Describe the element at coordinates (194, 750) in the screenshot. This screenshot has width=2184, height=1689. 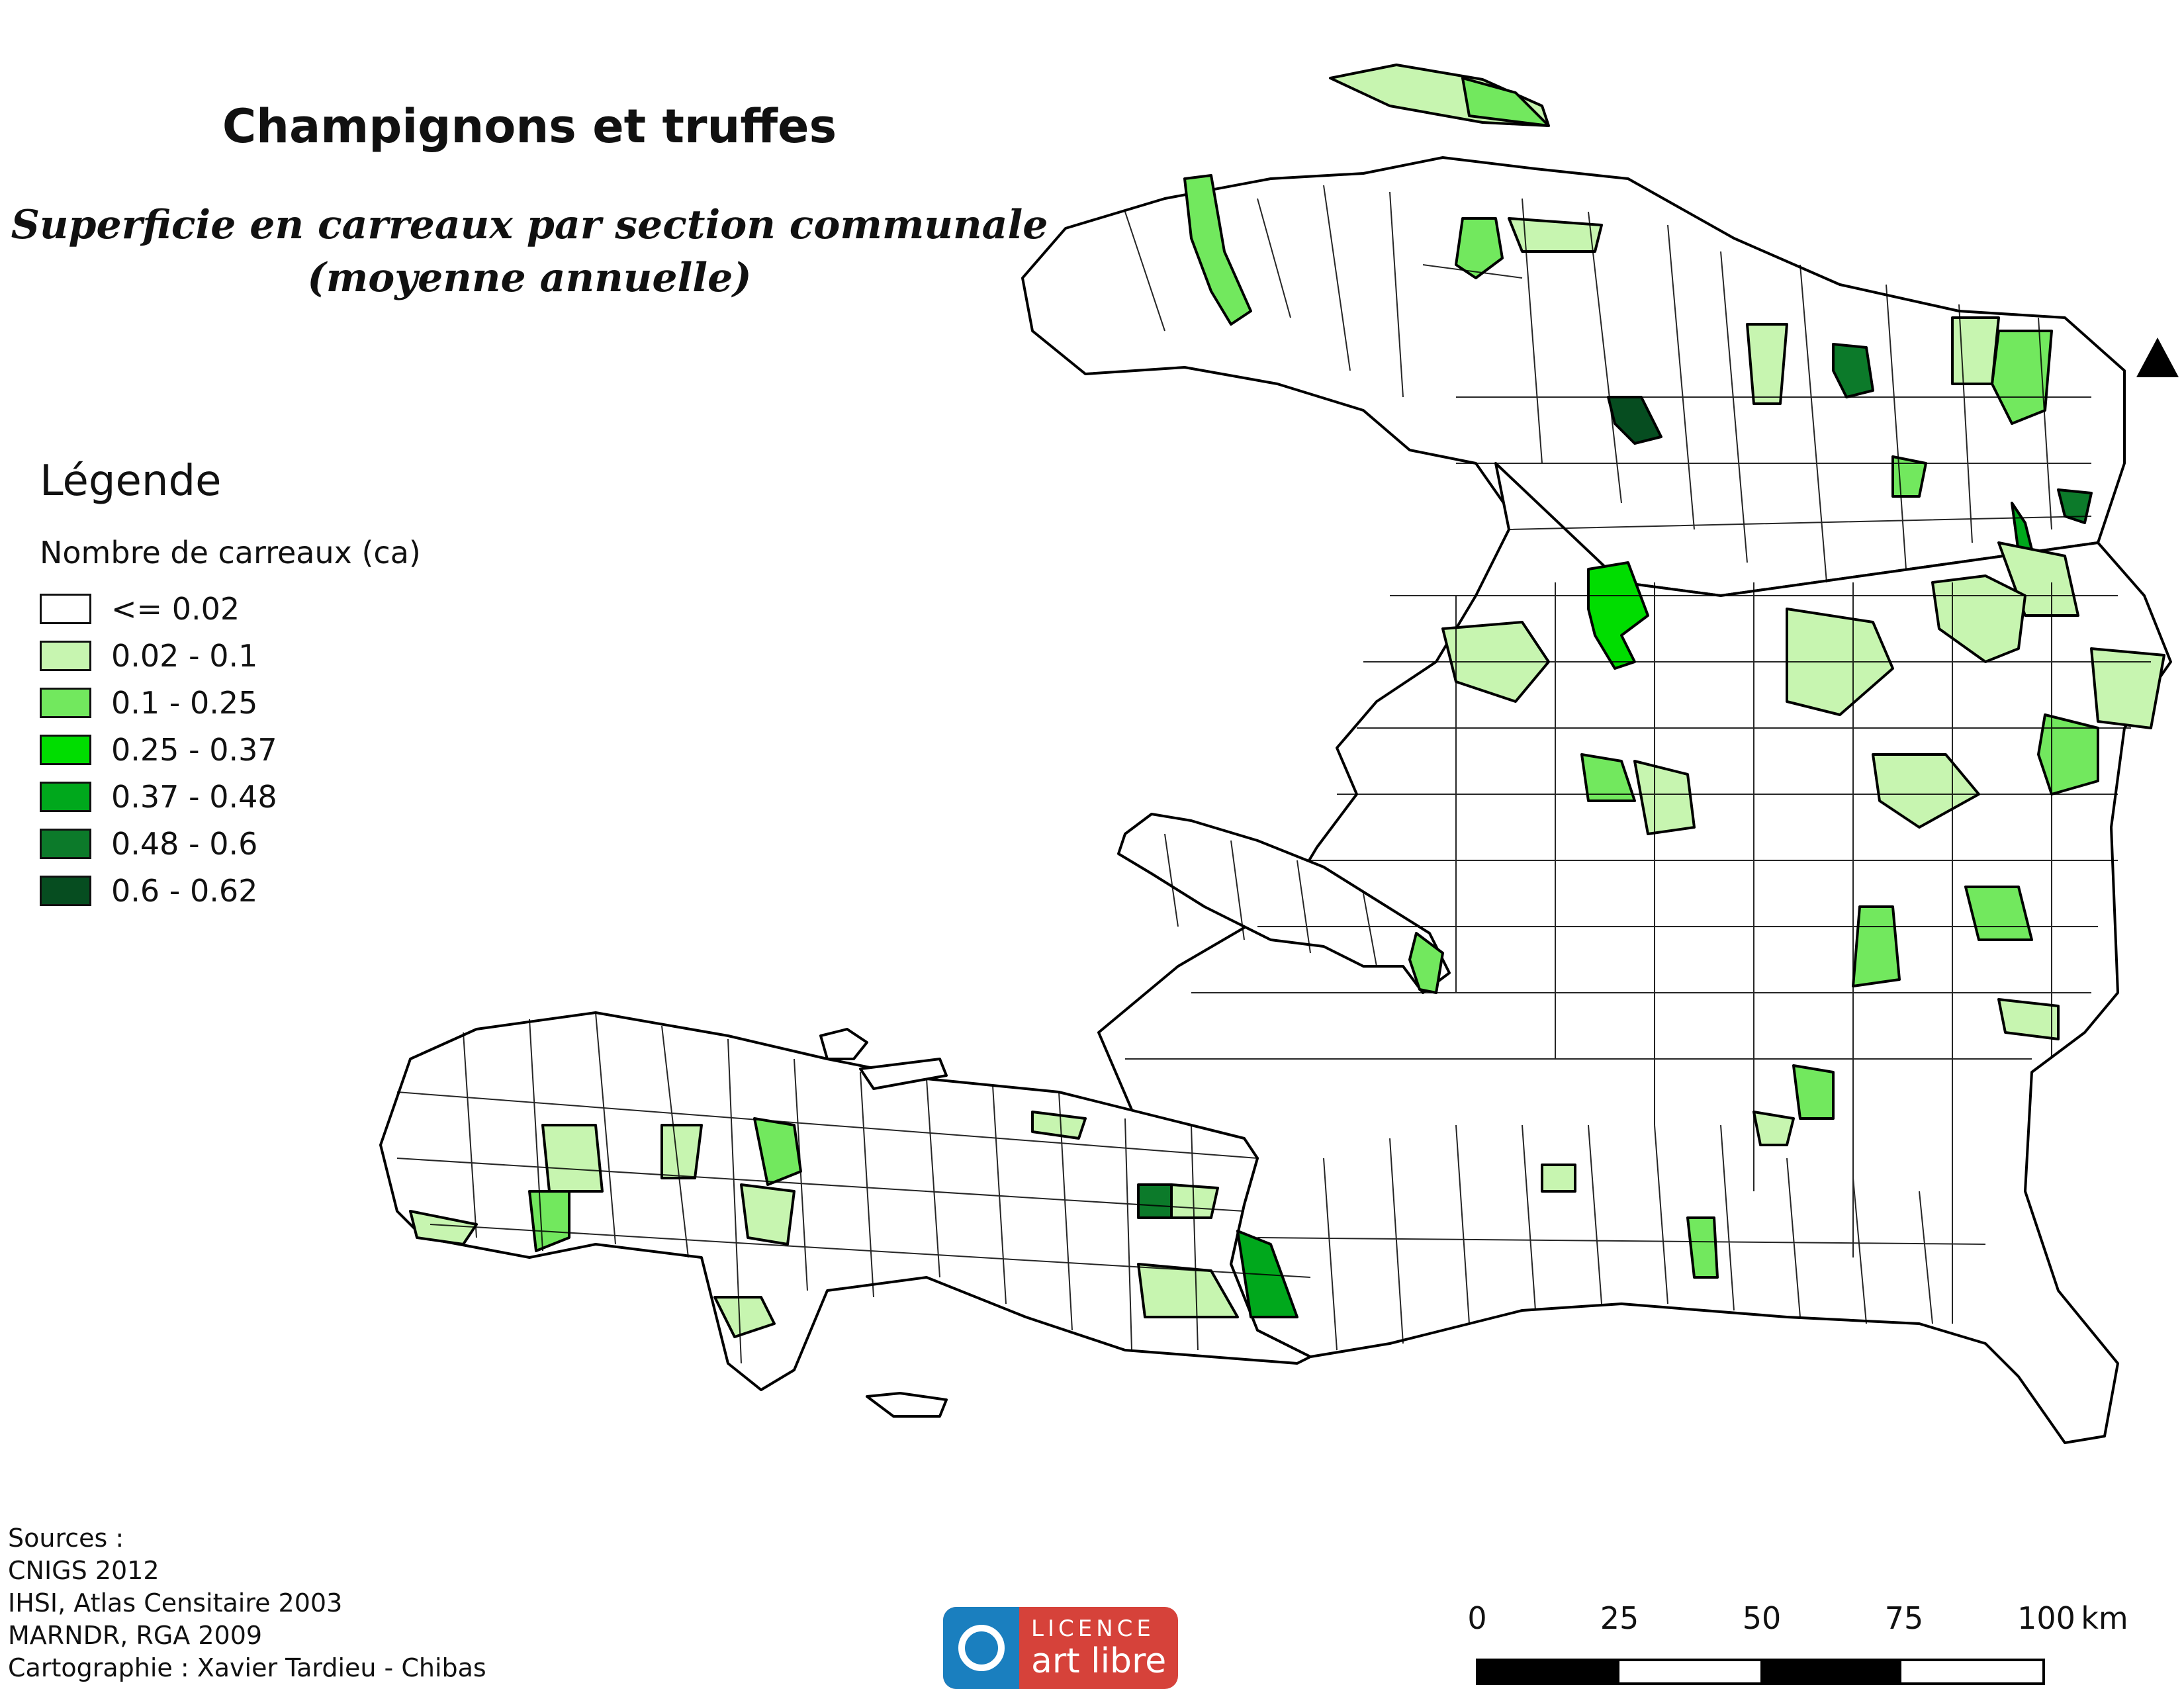
I see `legend-label: 0.25 - 0.37` at that location.